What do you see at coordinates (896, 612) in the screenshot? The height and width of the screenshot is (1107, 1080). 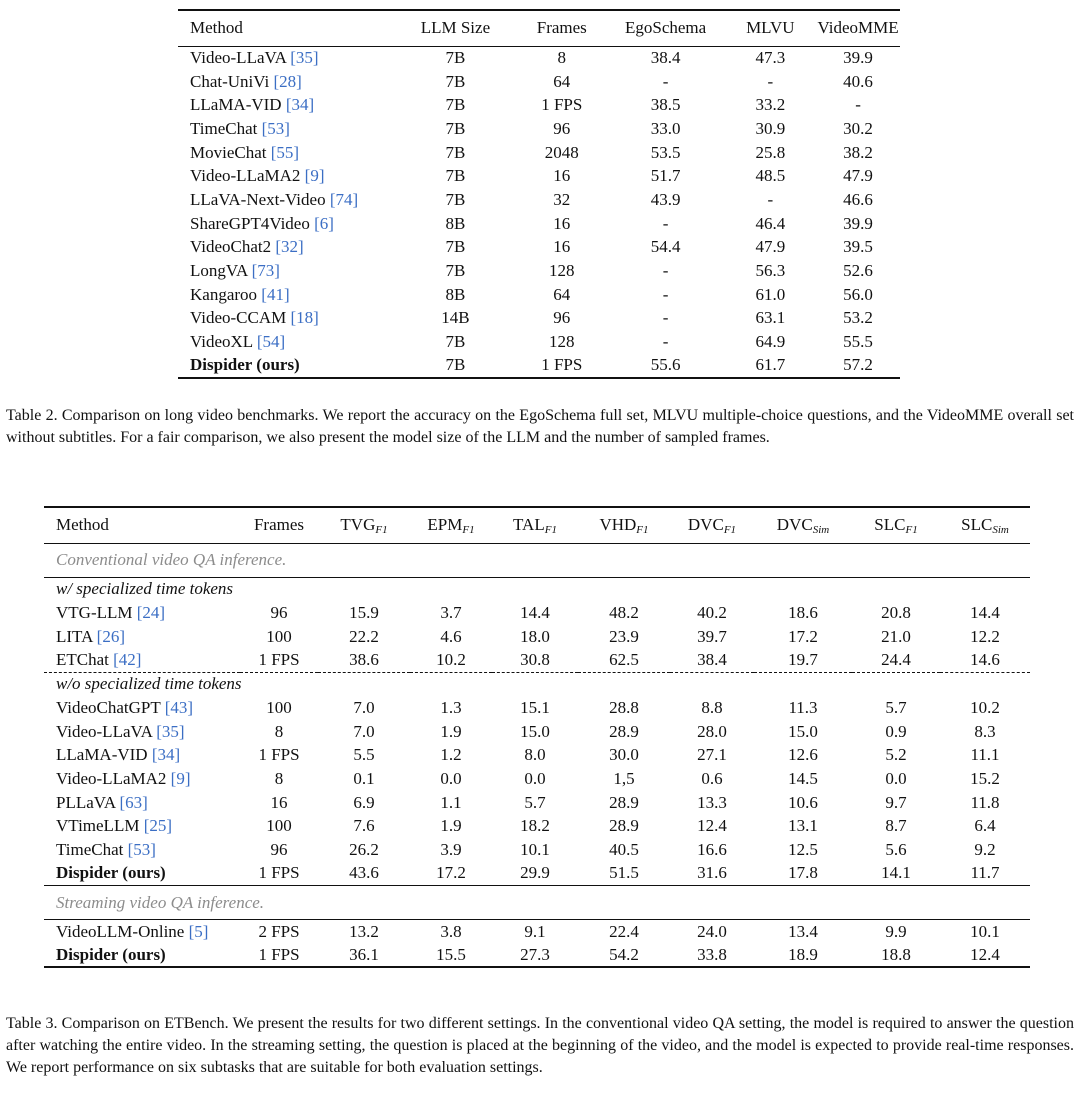 I see `table-cell: 20.8` at bounding box center [896, 612].